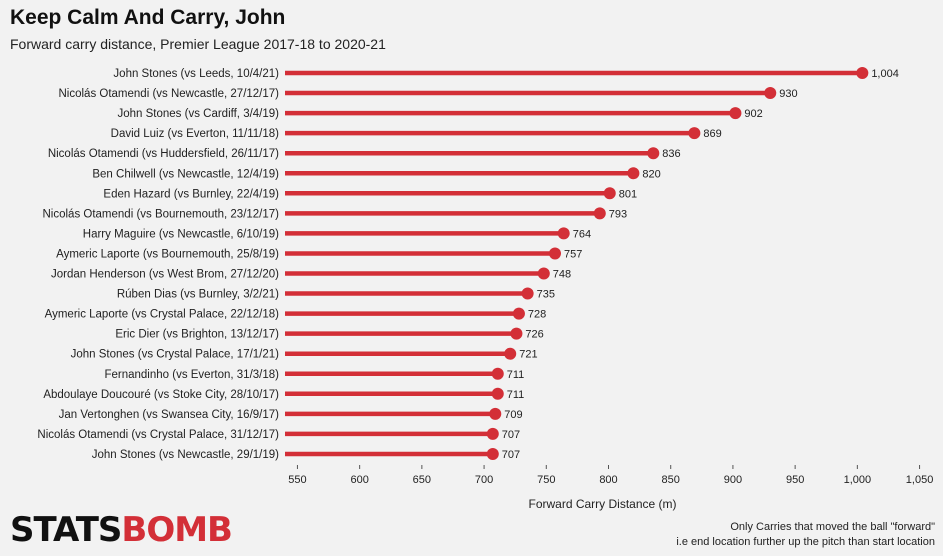 This screenshot has width=943, height=556. Describe the element at coordinates (534, 335) in the screenshot. I see `value-label: 726` at that location.